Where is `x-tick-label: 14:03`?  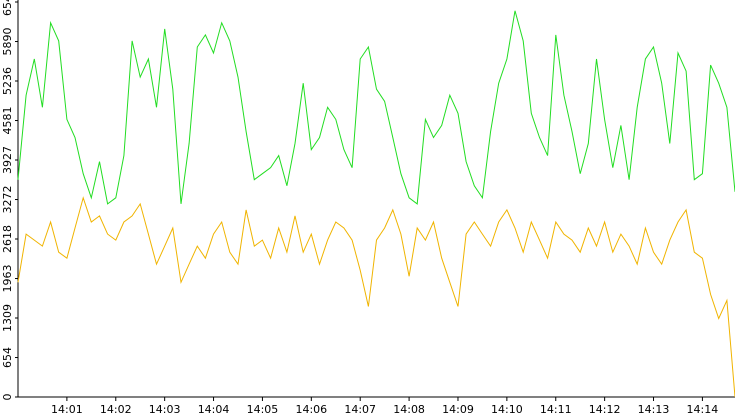
x-tick-label: 14:03 is located at coordinates (165, 409).